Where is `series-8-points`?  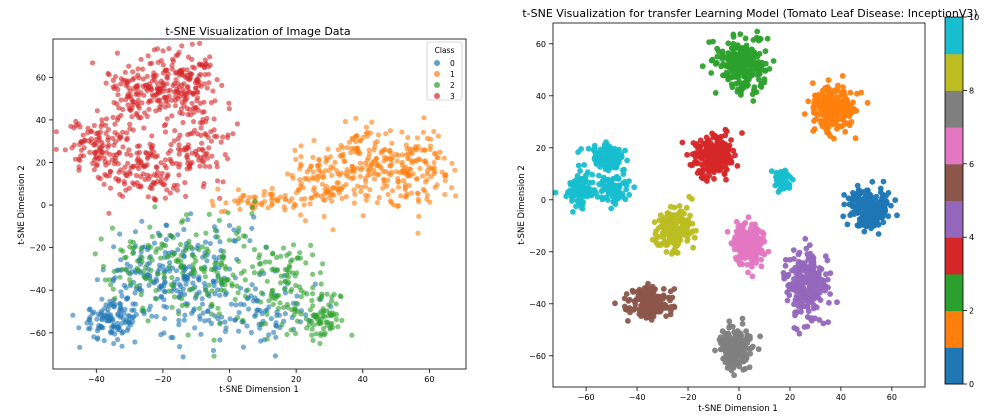
series-8-points is located at coordinates (674, 225).